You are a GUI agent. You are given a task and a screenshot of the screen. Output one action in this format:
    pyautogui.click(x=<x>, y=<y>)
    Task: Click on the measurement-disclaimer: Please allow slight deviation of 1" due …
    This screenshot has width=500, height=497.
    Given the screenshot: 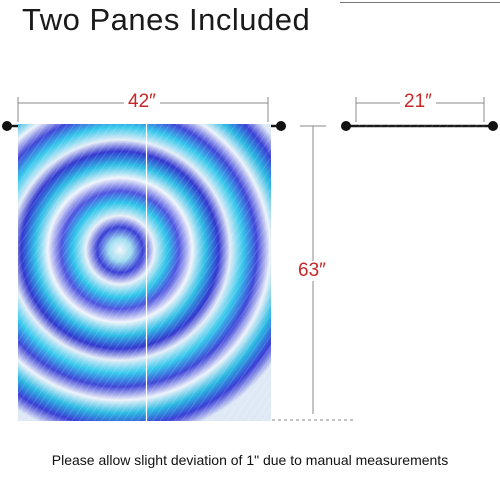 What is the action you would take?
    pyautogui.click(x=250, y=460)
    